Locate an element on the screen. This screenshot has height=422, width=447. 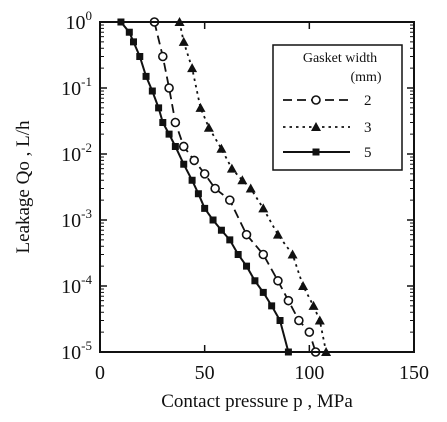
legend-entries: 2 3 5 is located at coordinates (327, 127).